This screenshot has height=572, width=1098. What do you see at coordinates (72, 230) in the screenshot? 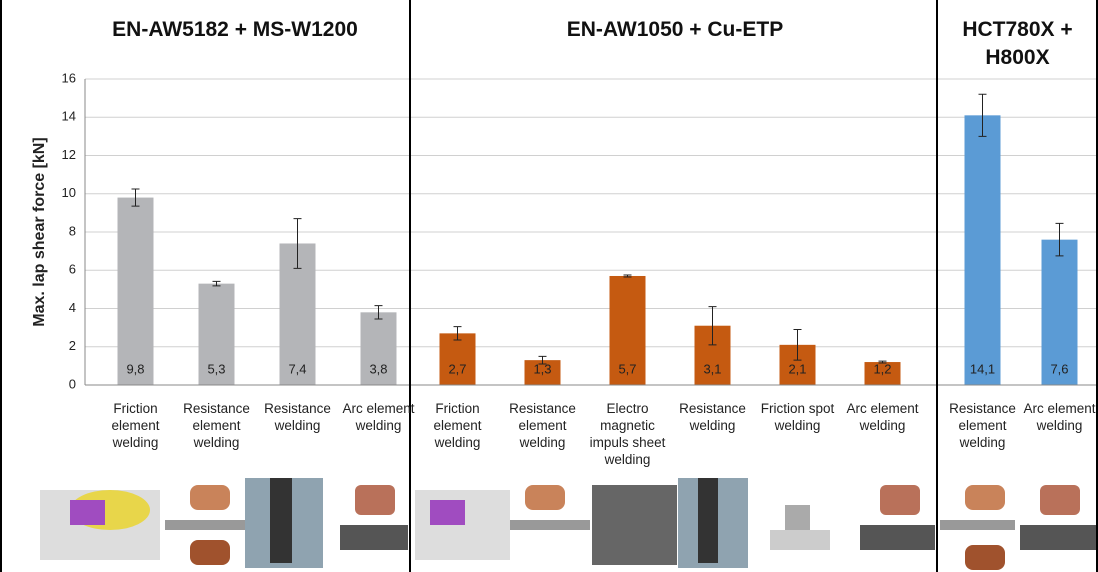
I see `y-tick-label: 8` at bounding box center [72, 230].